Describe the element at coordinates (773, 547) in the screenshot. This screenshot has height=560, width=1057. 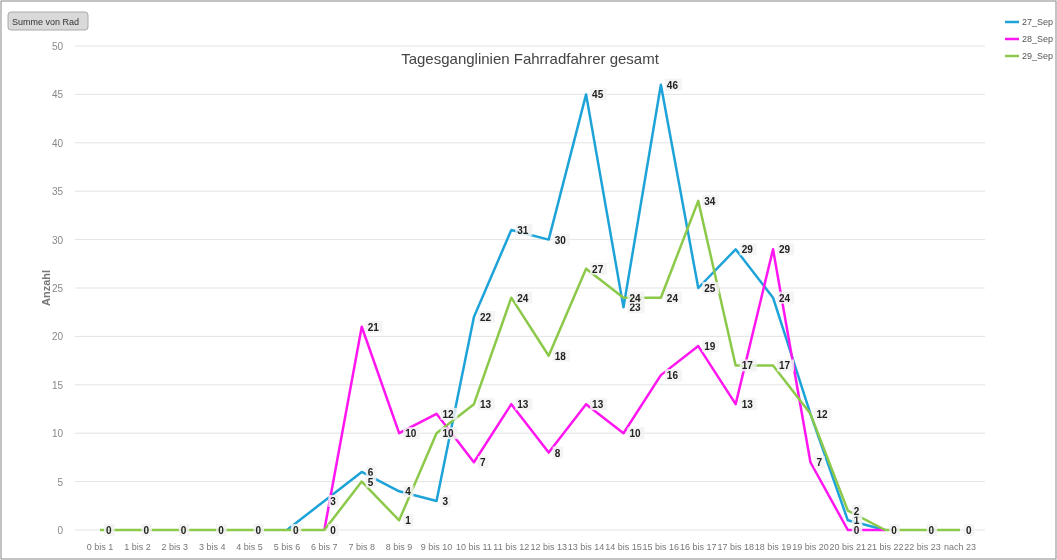
I see `x-tick-label: 18 bis 19` at that location.